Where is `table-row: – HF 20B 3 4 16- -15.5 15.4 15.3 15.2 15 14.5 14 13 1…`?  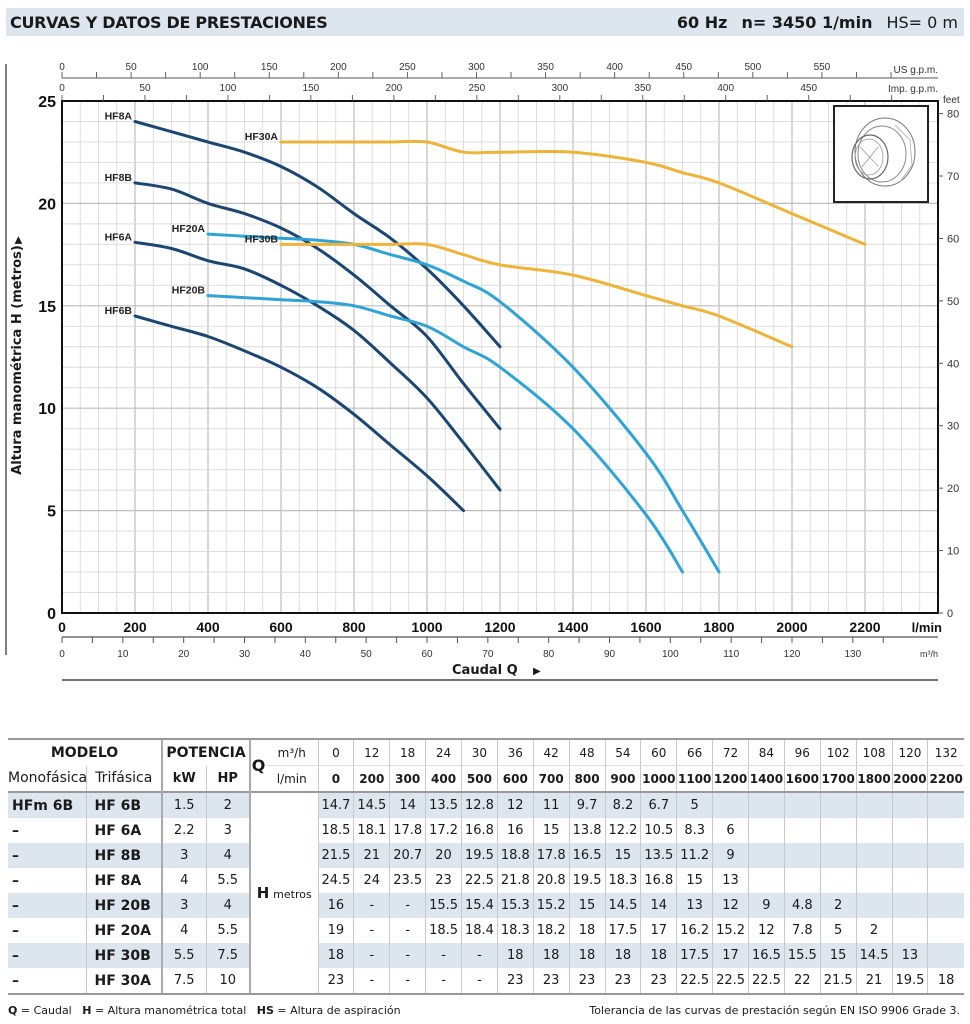 table-row: – HF 20B 3 4 16- -15.5 15.4 15.3 15.2 15 14.5 14 13 1… is located at coordinates (486, 905).